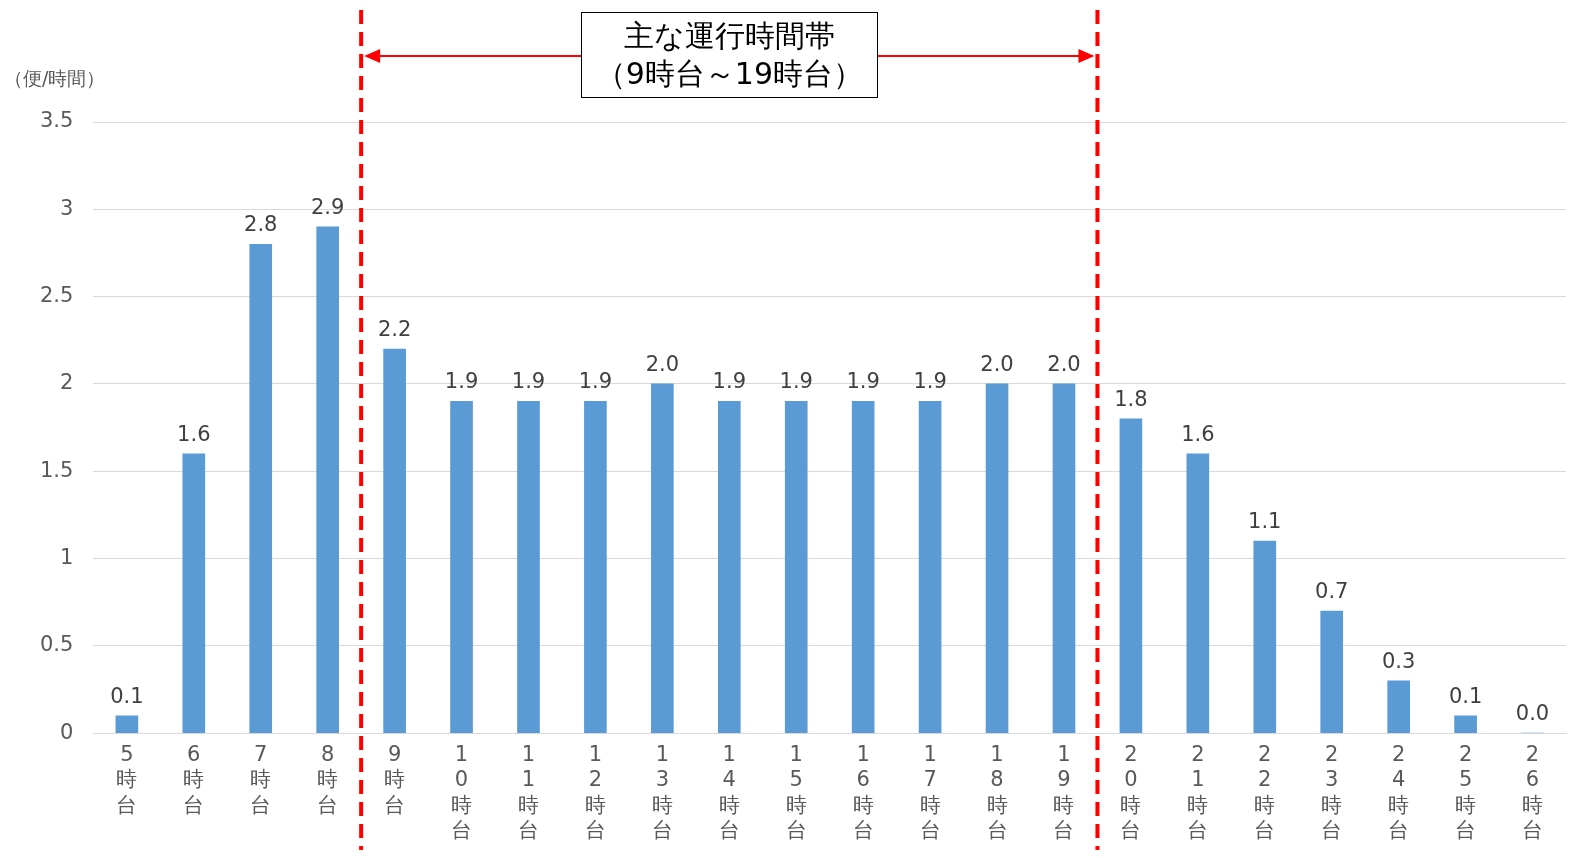 This screenshot has width=1576, height=858. I want to click on y-tick-label: 1, so click(67, 557).